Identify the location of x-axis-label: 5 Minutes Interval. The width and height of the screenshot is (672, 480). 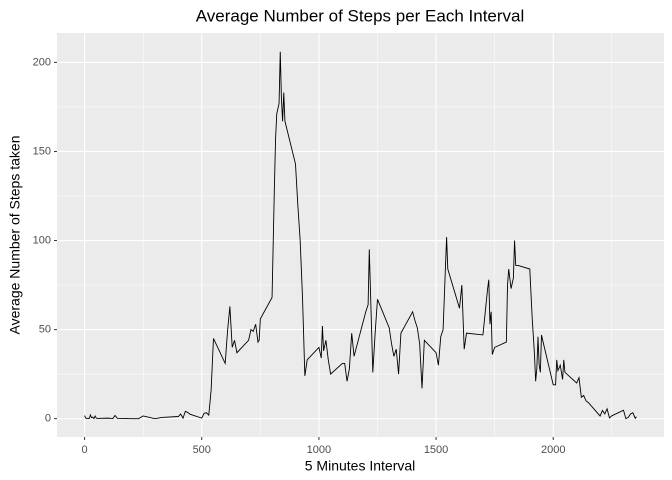
(360, 466).